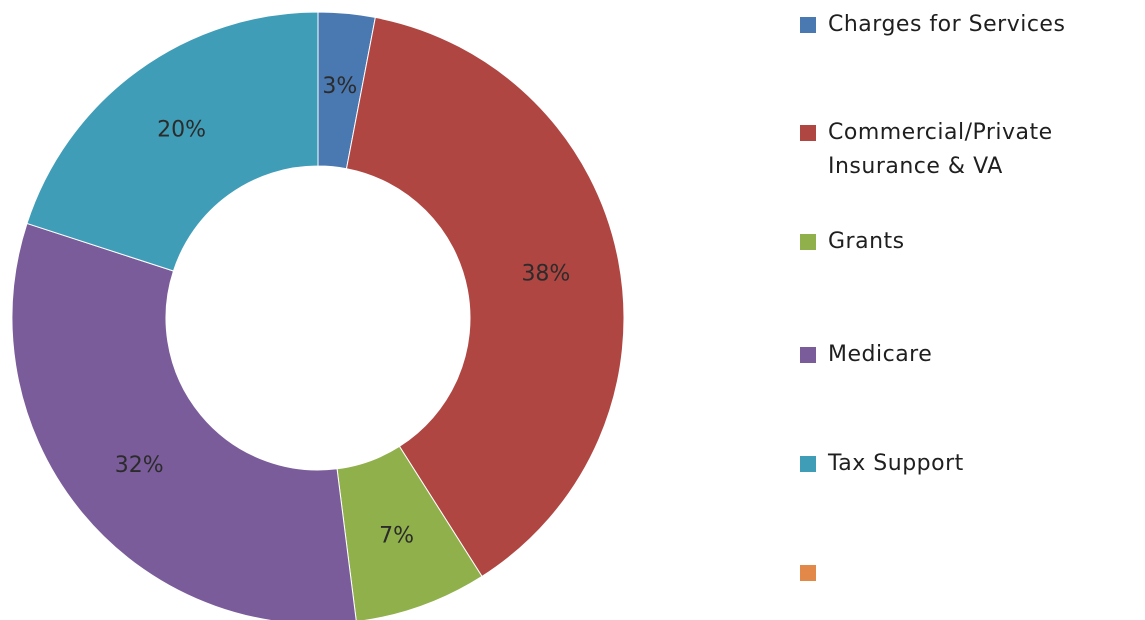  I want to click on legend-item-commercial-private-insurance: Commercial/Private Insurance & VA, so click(969, 150).